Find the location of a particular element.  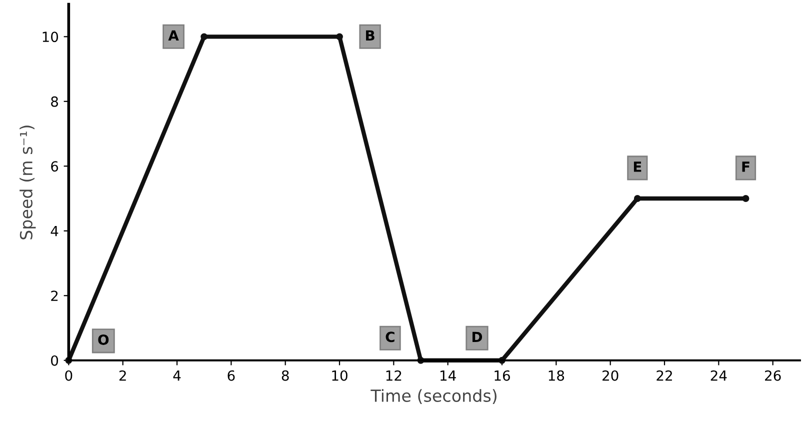

x-tick-label: 12 is located at coordinates (394, 375).